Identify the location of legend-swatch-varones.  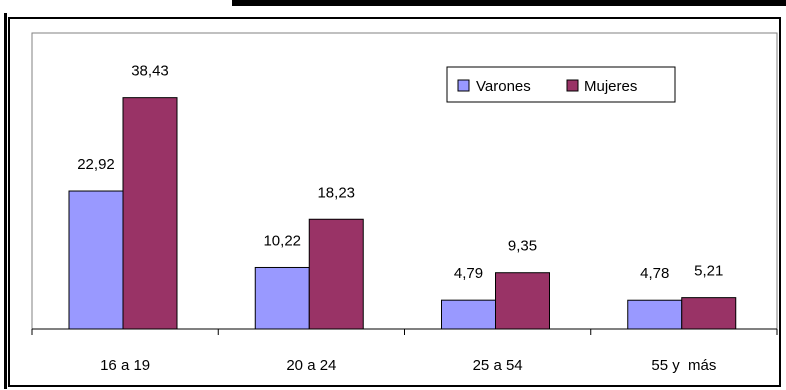
(463, 85).